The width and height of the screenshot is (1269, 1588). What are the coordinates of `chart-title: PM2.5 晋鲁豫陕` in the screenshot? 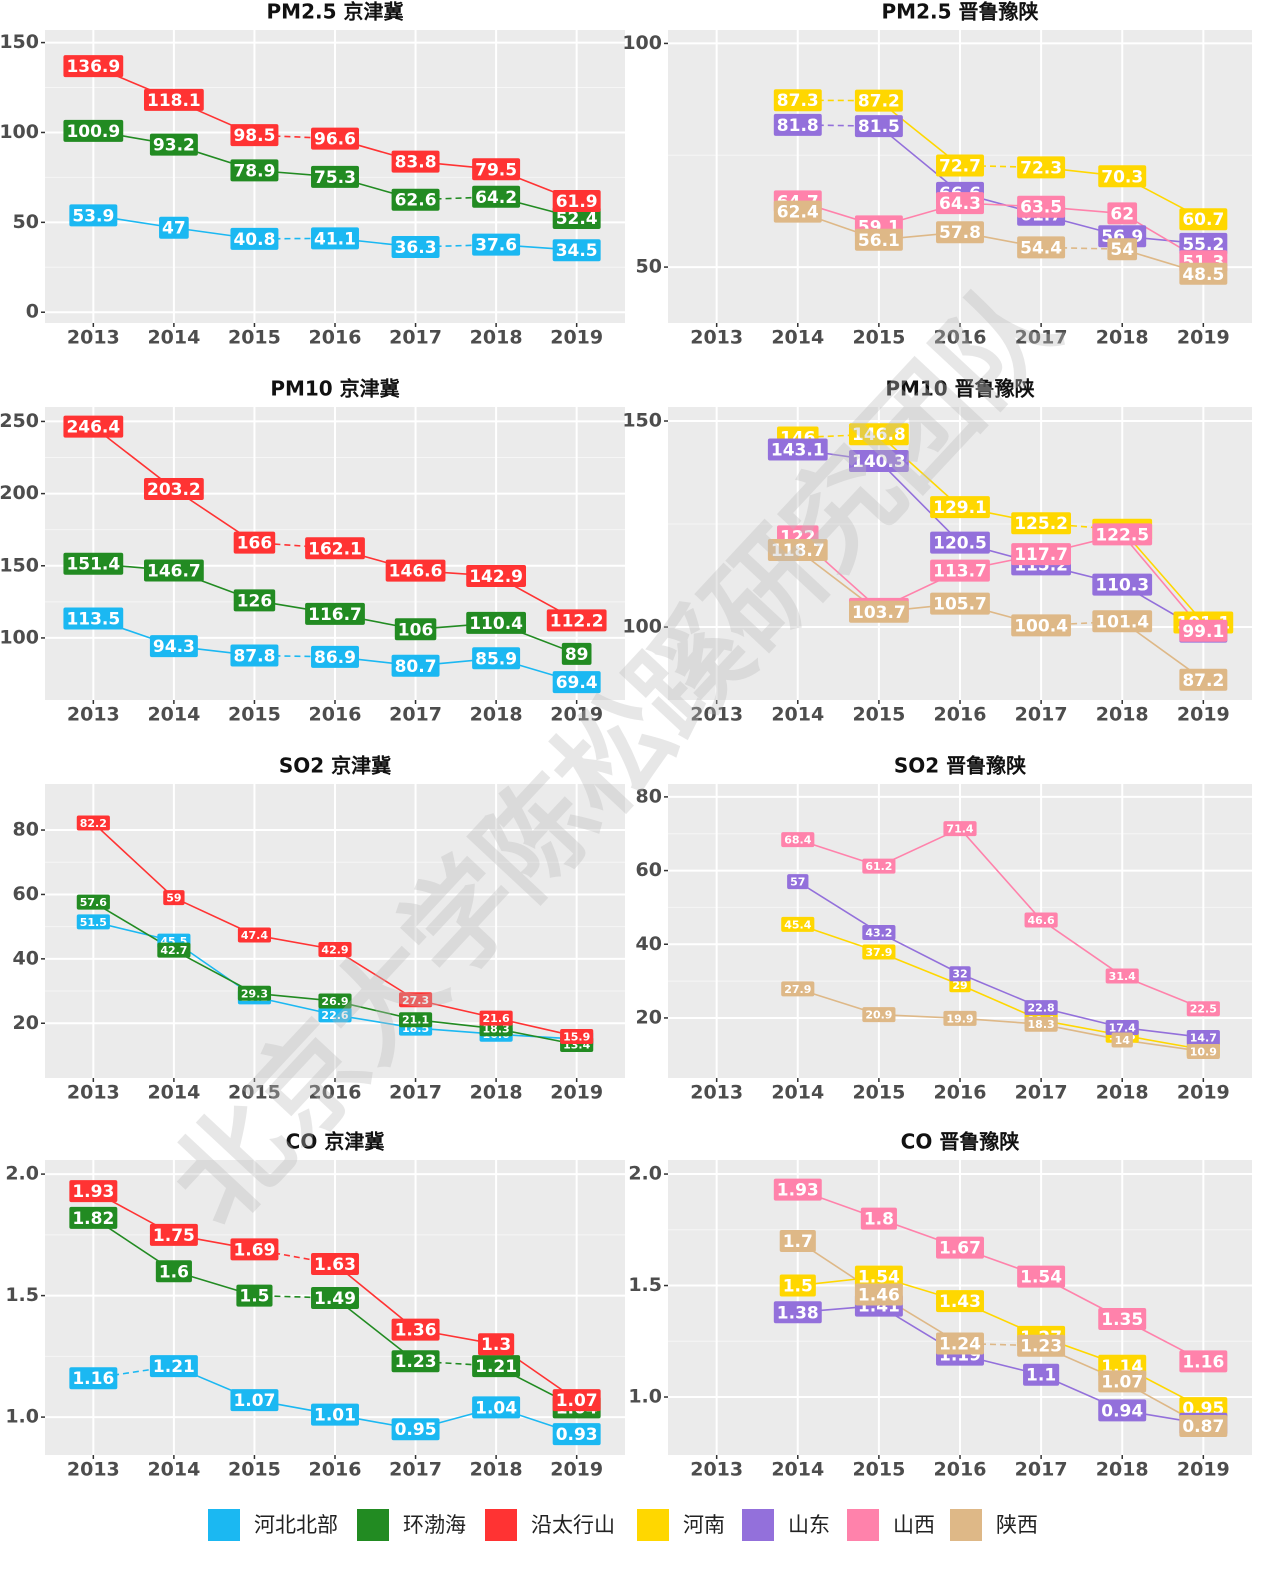 It's located at (960, 12).